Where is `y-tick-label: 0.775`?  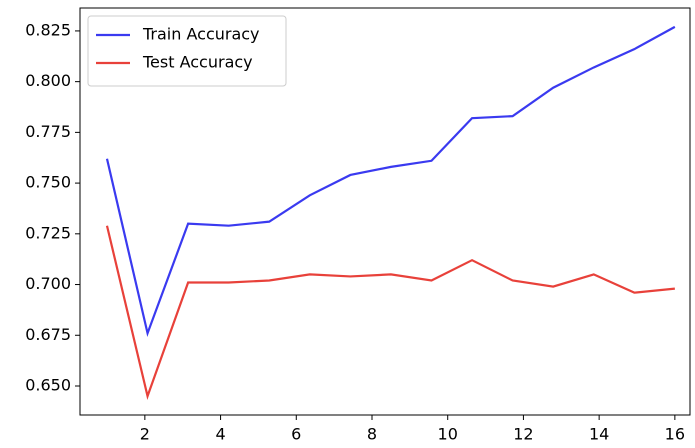 y-tick-label: 0.775 is located at coordinates (48, 131).